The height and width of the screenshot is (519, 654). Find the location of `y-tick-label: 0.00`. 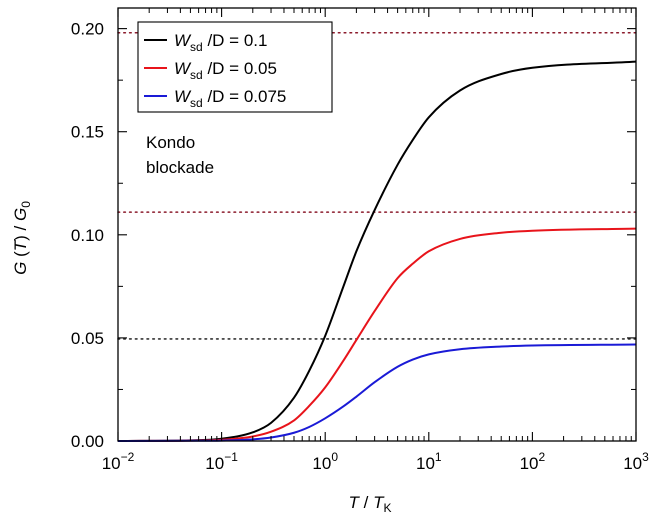

y-tick-label: 0.00 is located at coordinates (87, 441).